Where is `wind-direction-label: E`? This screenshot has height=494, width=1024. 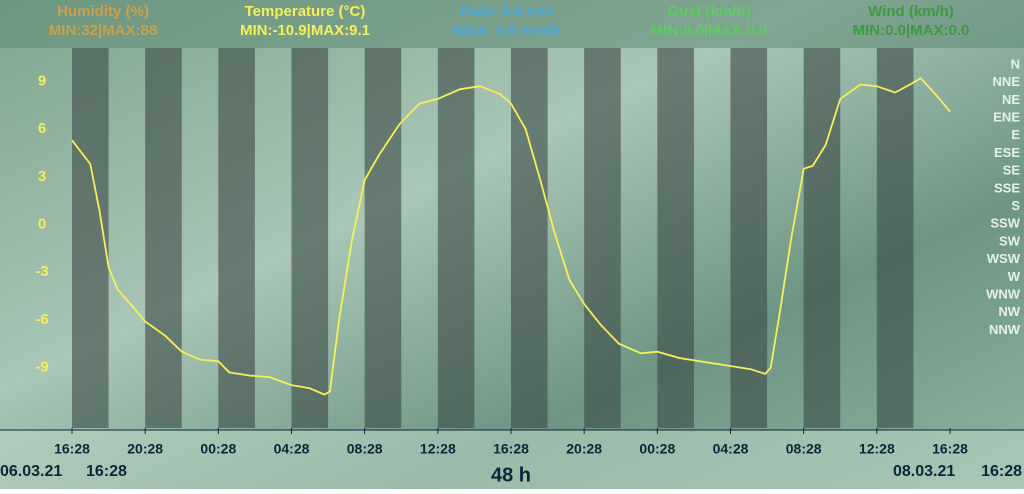 wind-direction-label: E is located at coordinates (1015, 134).